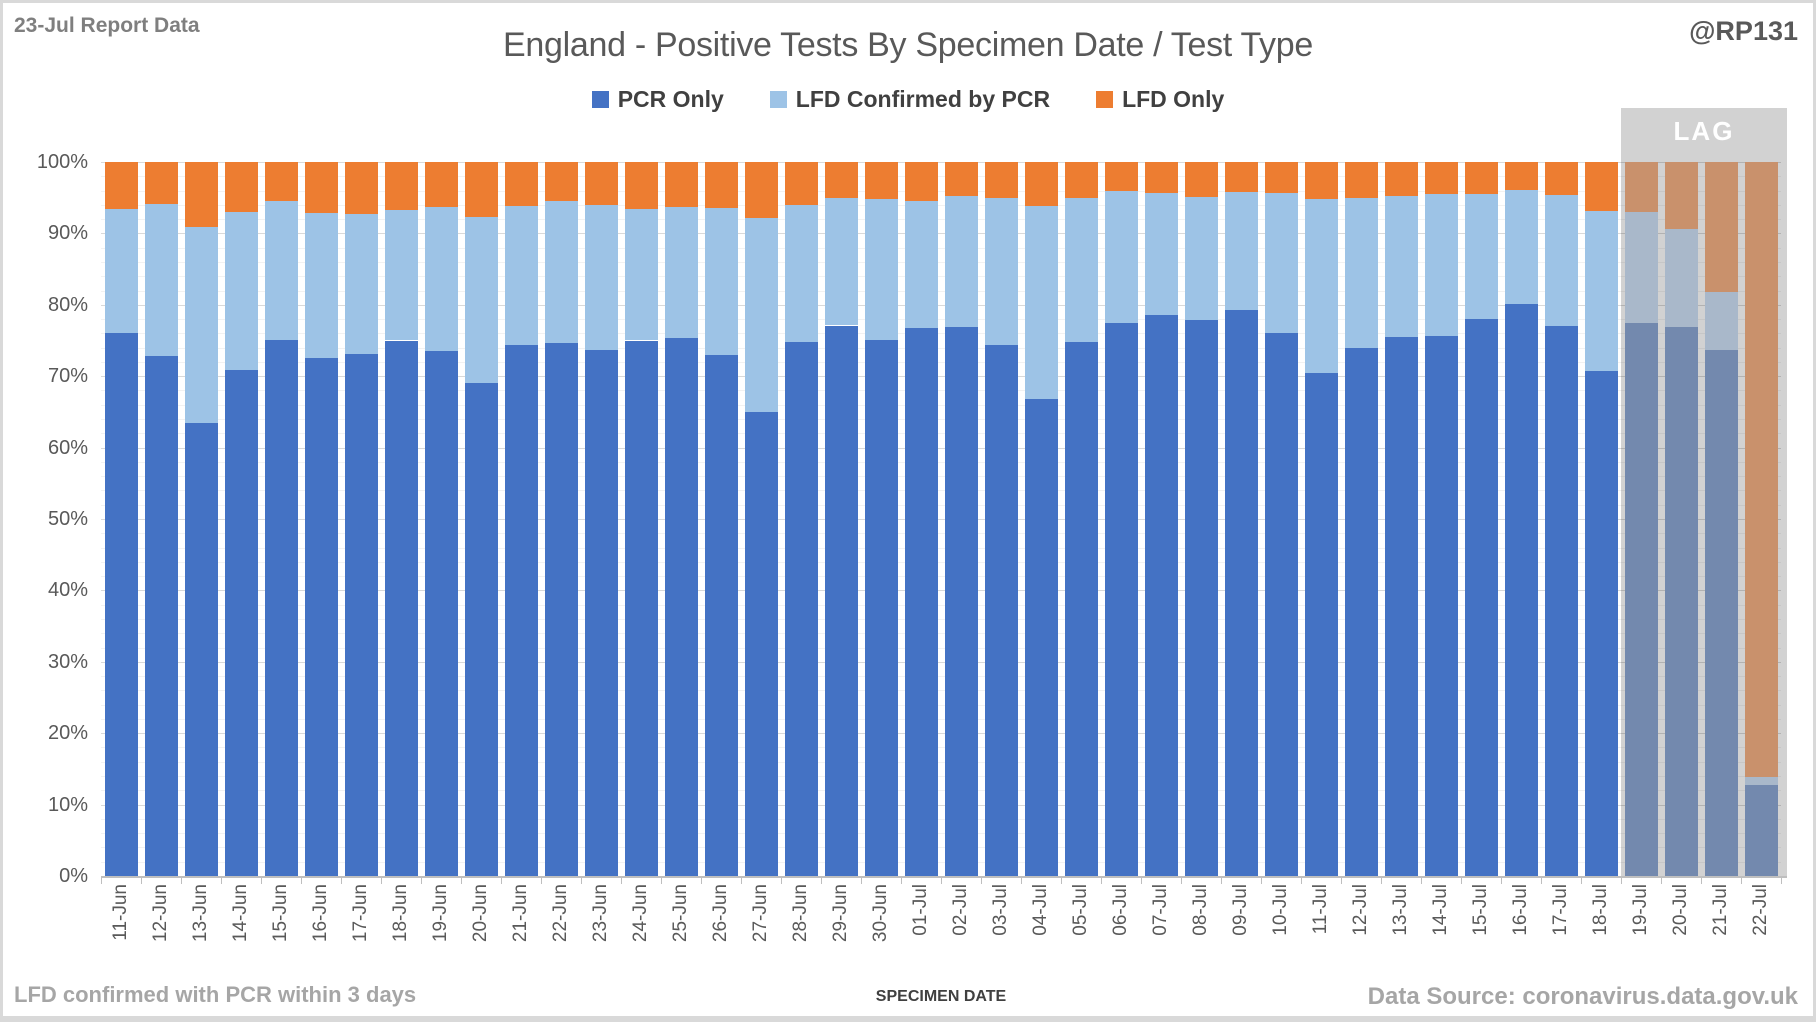  Describe the element at coordinates (1160, 99) in the screenshot. I see `legend-item-lfd-only: LFD Only` at that location.